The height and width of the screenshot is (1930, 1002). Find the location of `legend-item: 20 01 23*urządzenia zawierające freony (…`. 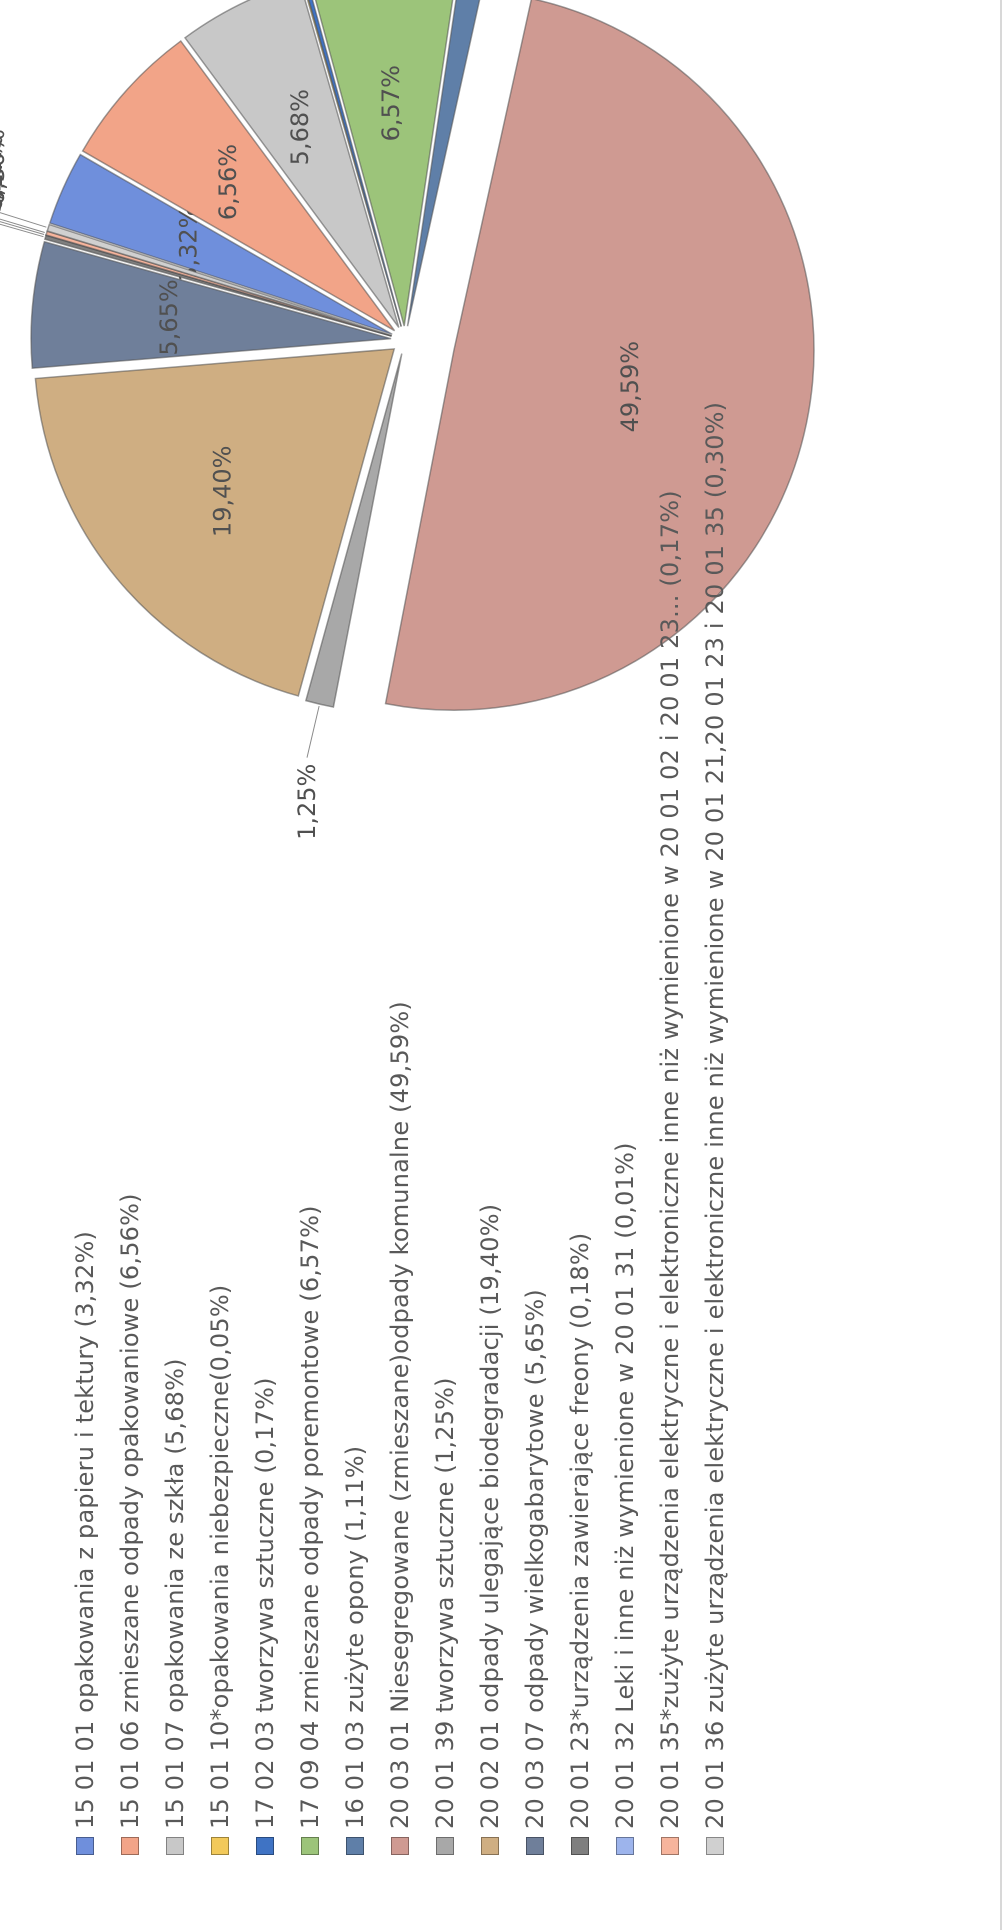

legend-item: 20 01 23*urządzenia zawierające freony (… is located at coordinates (580, 1544).